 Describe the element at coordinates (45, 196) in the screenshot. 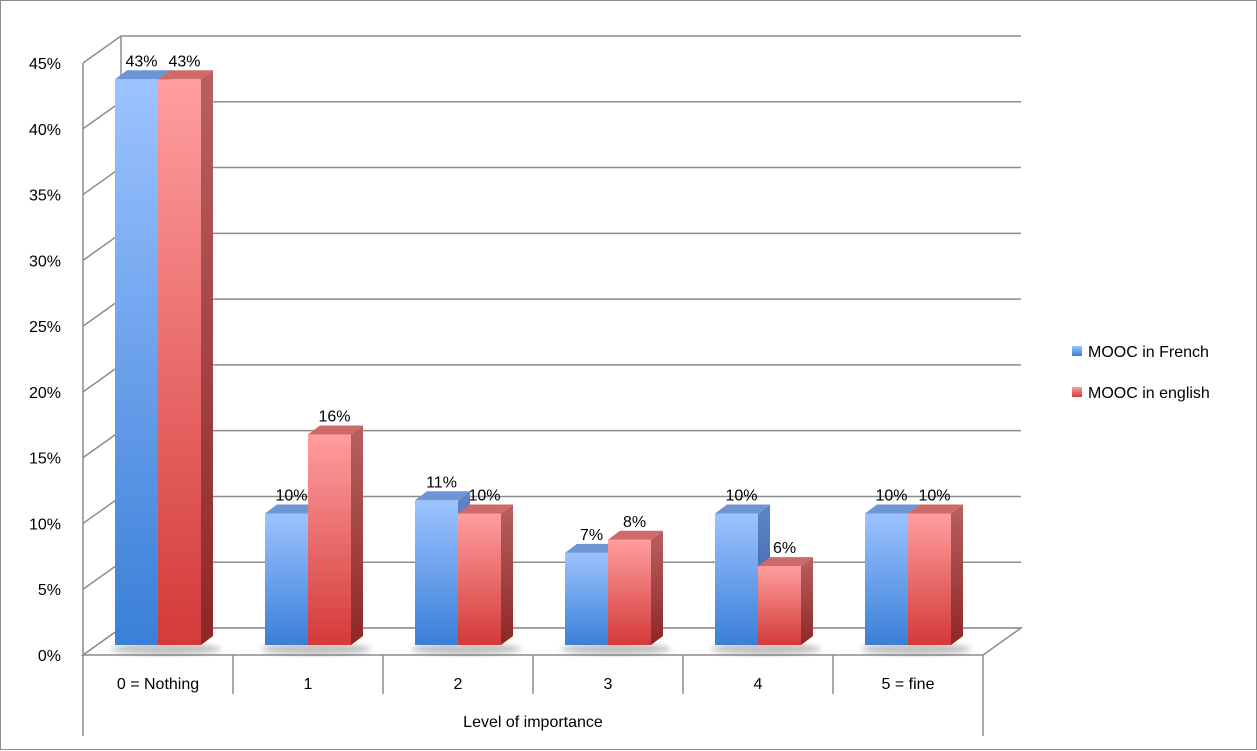

I see `y-tick-label: 35%` at that location.